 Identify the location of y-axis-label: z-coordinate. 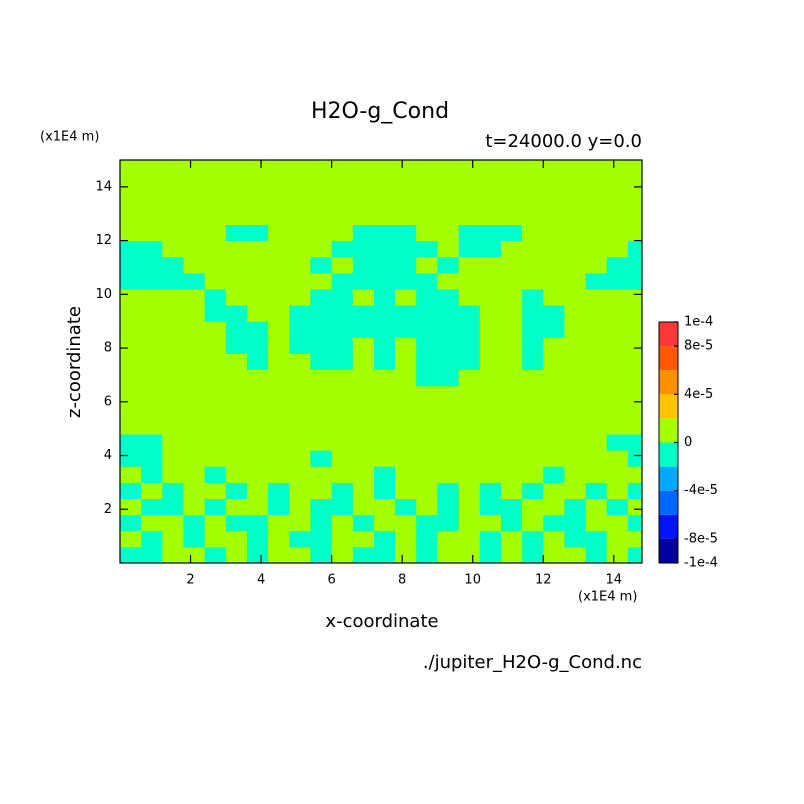
(74, 362).